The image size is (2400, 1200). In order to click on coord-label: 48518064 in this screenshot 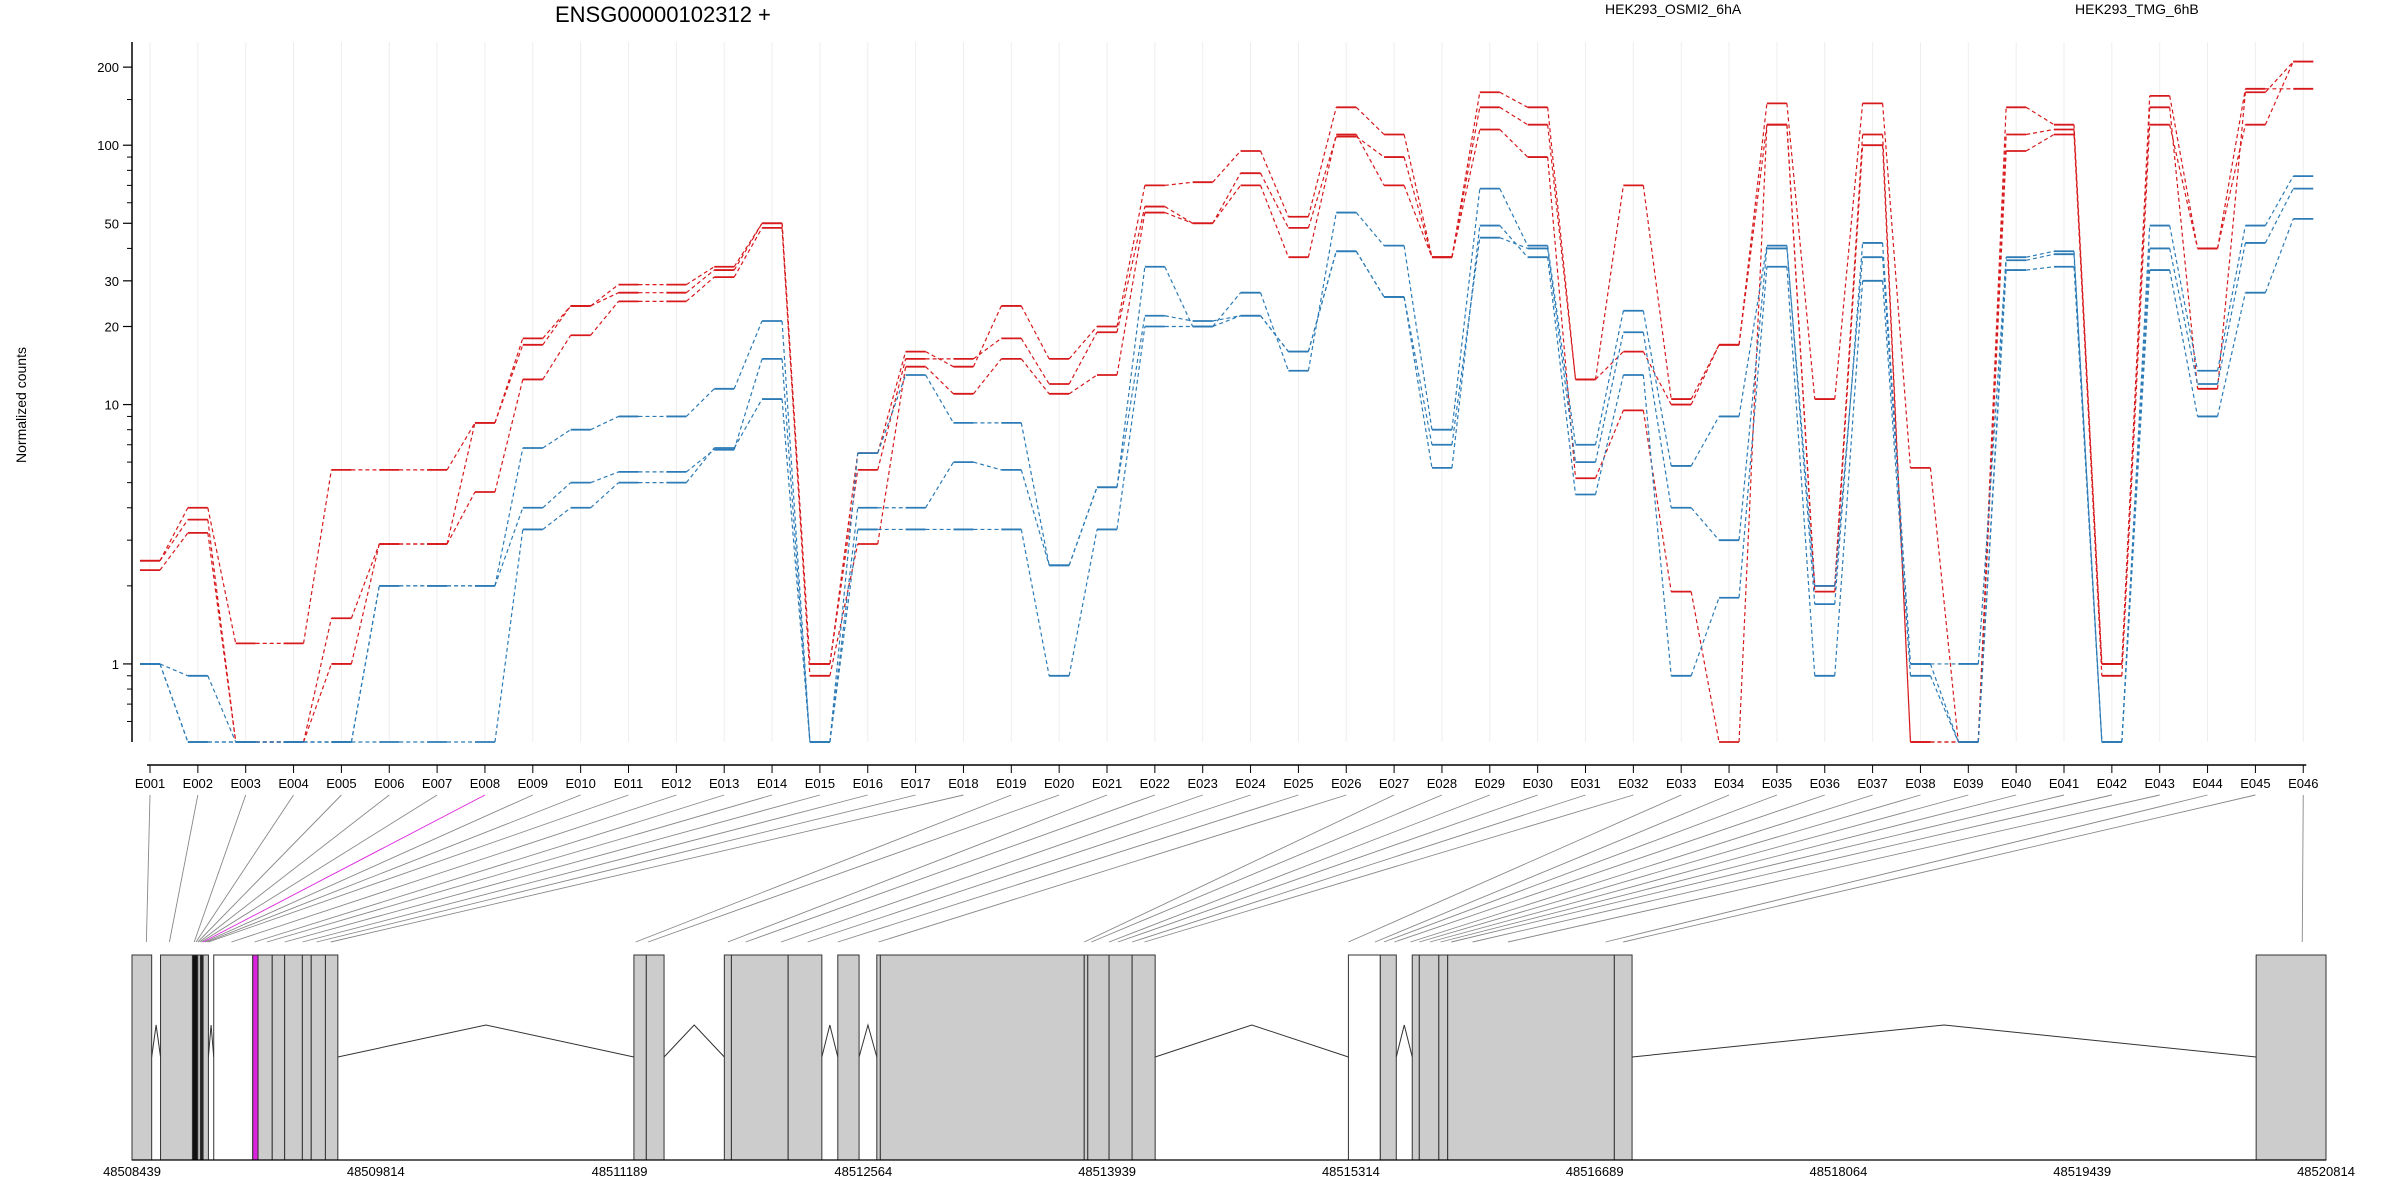, I will do `click(1839, 1171)`.